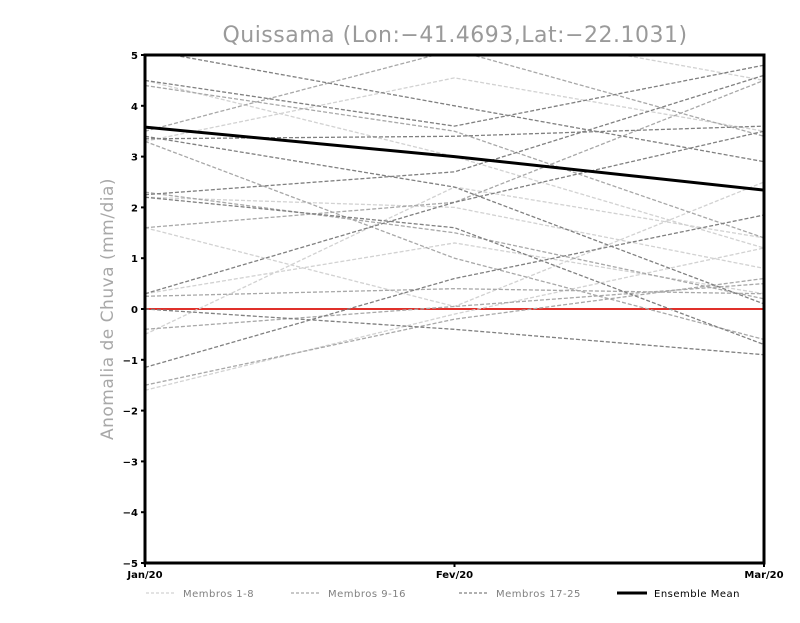 This screenshot has width=800, height=623. What do you see at coordinates (130, 564) in the screenshot?
I see `y-tick-label: −5` at bounding box center [130, 564].